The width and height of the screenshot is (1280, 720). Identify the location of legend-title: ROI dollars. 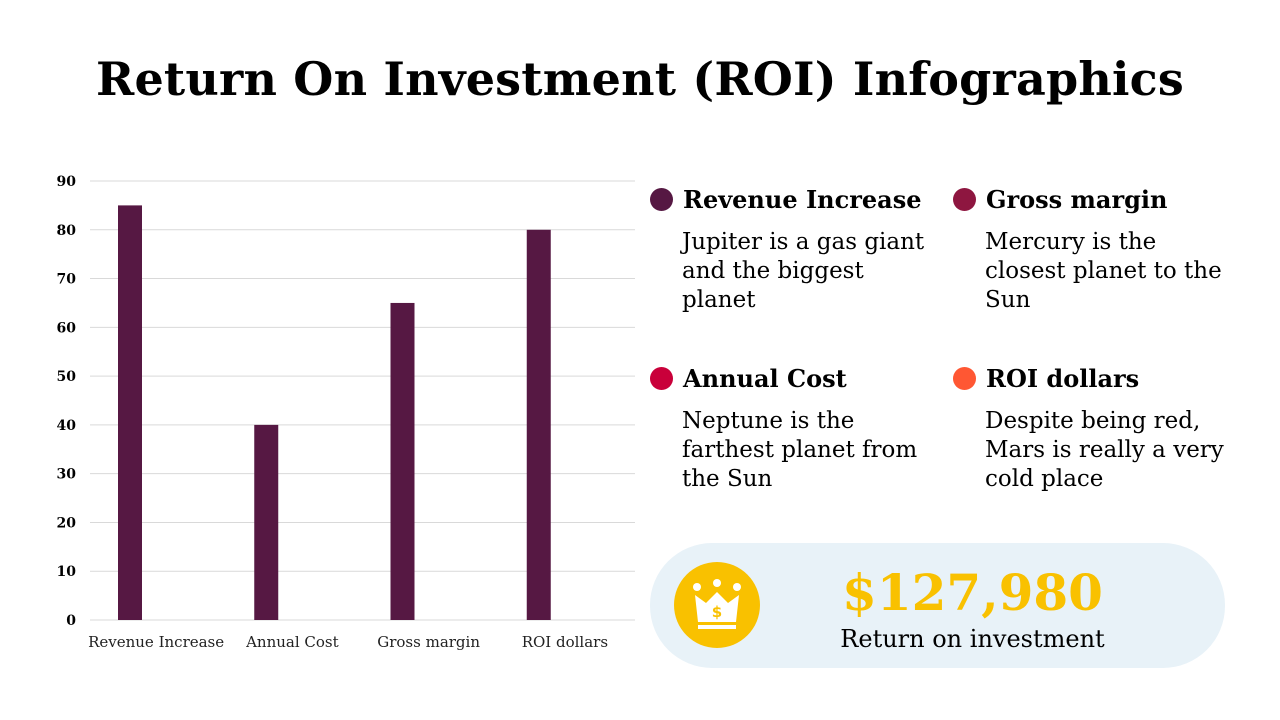
(1063, 378).